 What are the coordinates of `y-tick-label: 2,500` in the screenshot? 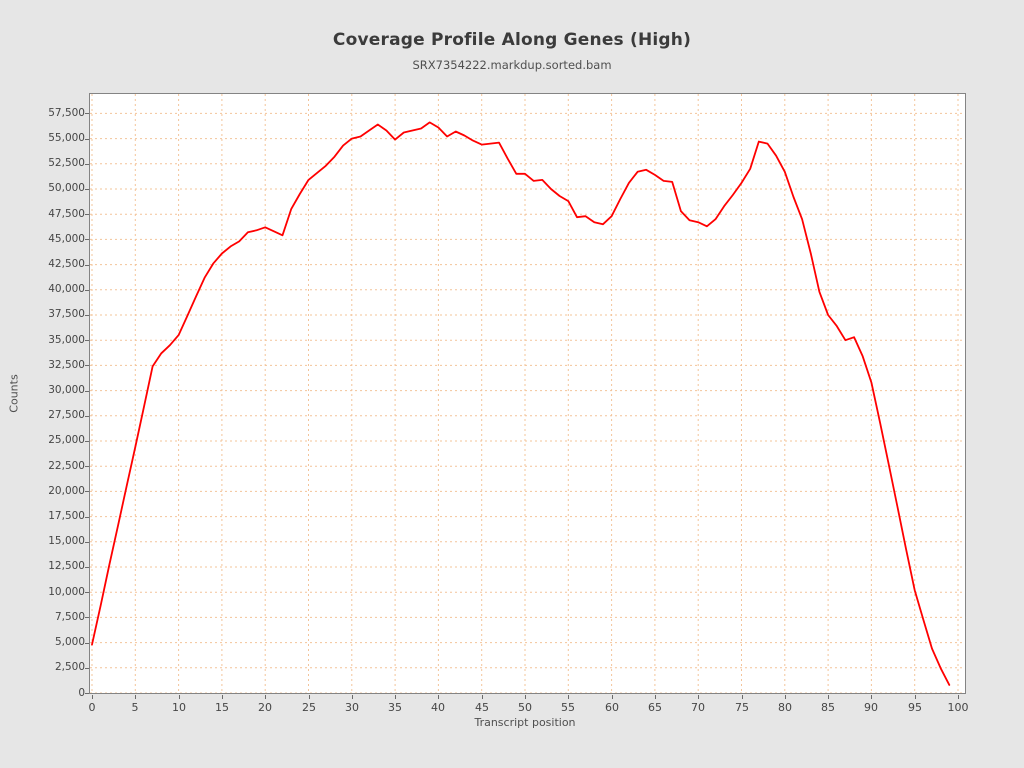 It's located at (69, 667).